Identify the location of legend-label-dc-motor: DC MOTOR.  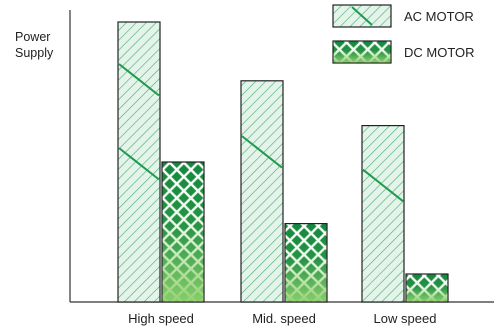
(439, 52).